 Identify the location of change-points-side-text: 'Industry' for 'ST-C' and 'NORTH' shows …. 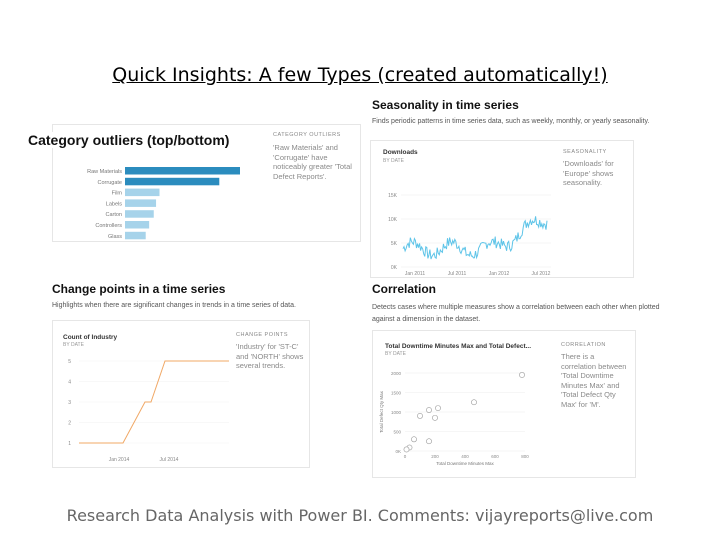
(270, 356).